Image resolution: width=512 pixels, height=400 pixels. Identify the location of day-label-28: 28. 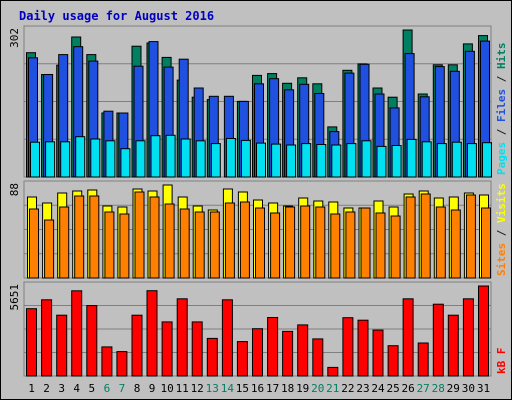
(438, 388).